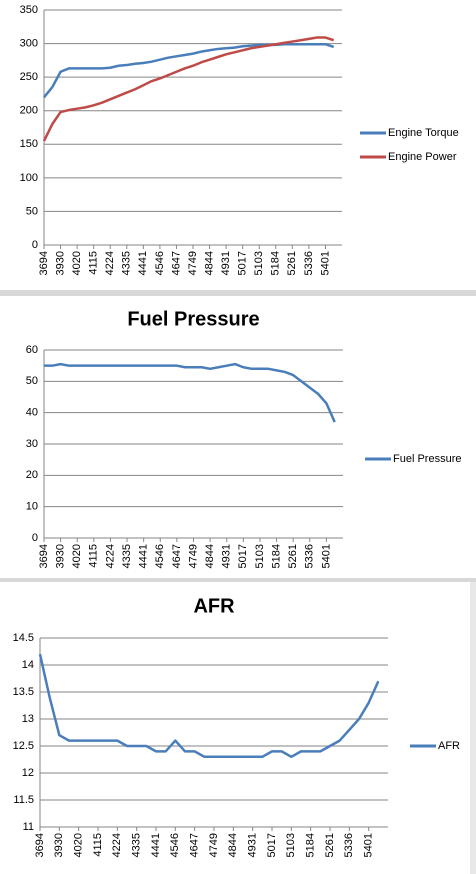 This screenshot has width=476, height=874. I want to click on y-tick-label: 10, so click(32, 507).